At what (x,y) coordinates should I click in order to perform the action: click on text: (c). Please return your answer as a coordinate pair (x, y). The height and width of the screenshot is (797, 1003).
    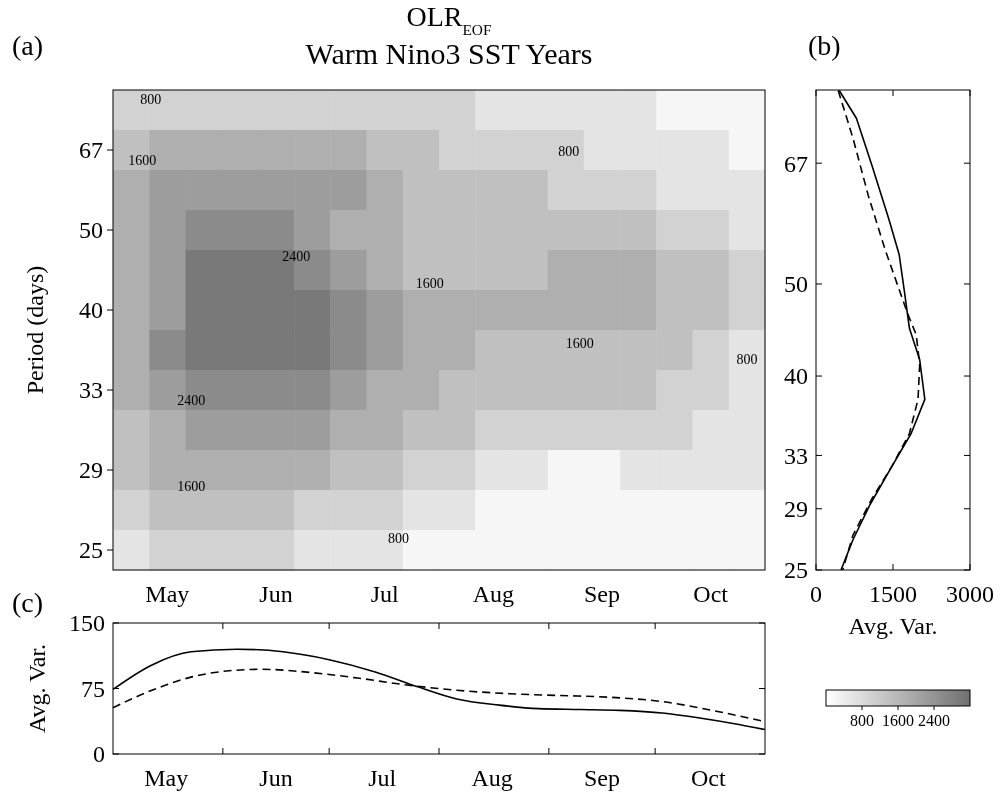
    Looking at the image, I should click on (28, 602).